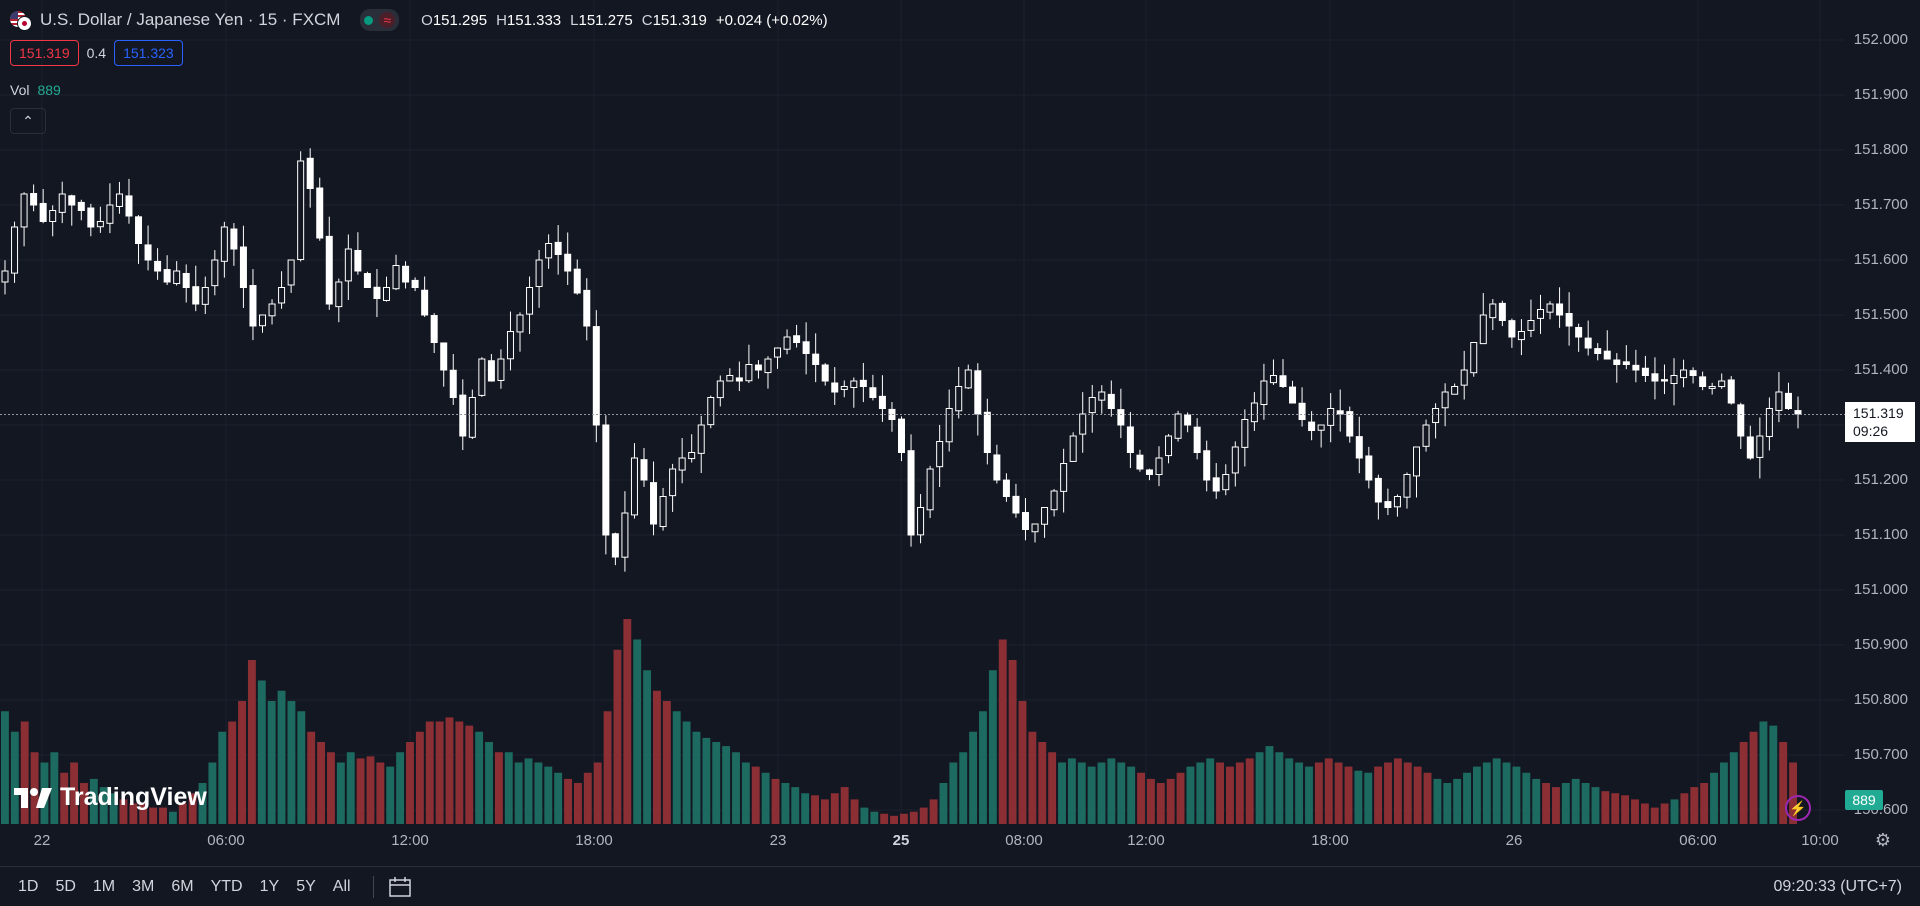  What do you see at coordinates (28, 121) in the screenshot?
I see `collapse-legend-button: ⌃` at bounding box center [28, 121].